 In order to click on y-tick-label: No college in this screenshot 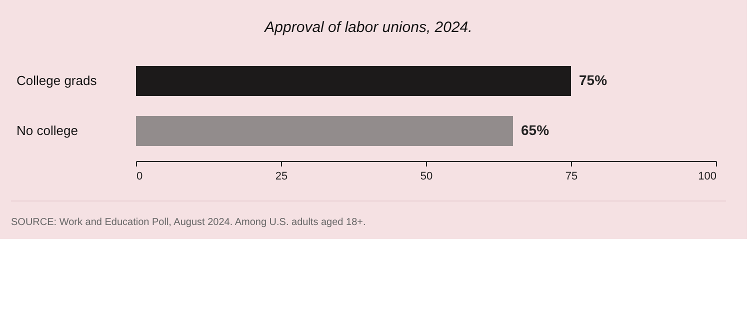, I will do `click(47, 130)`.